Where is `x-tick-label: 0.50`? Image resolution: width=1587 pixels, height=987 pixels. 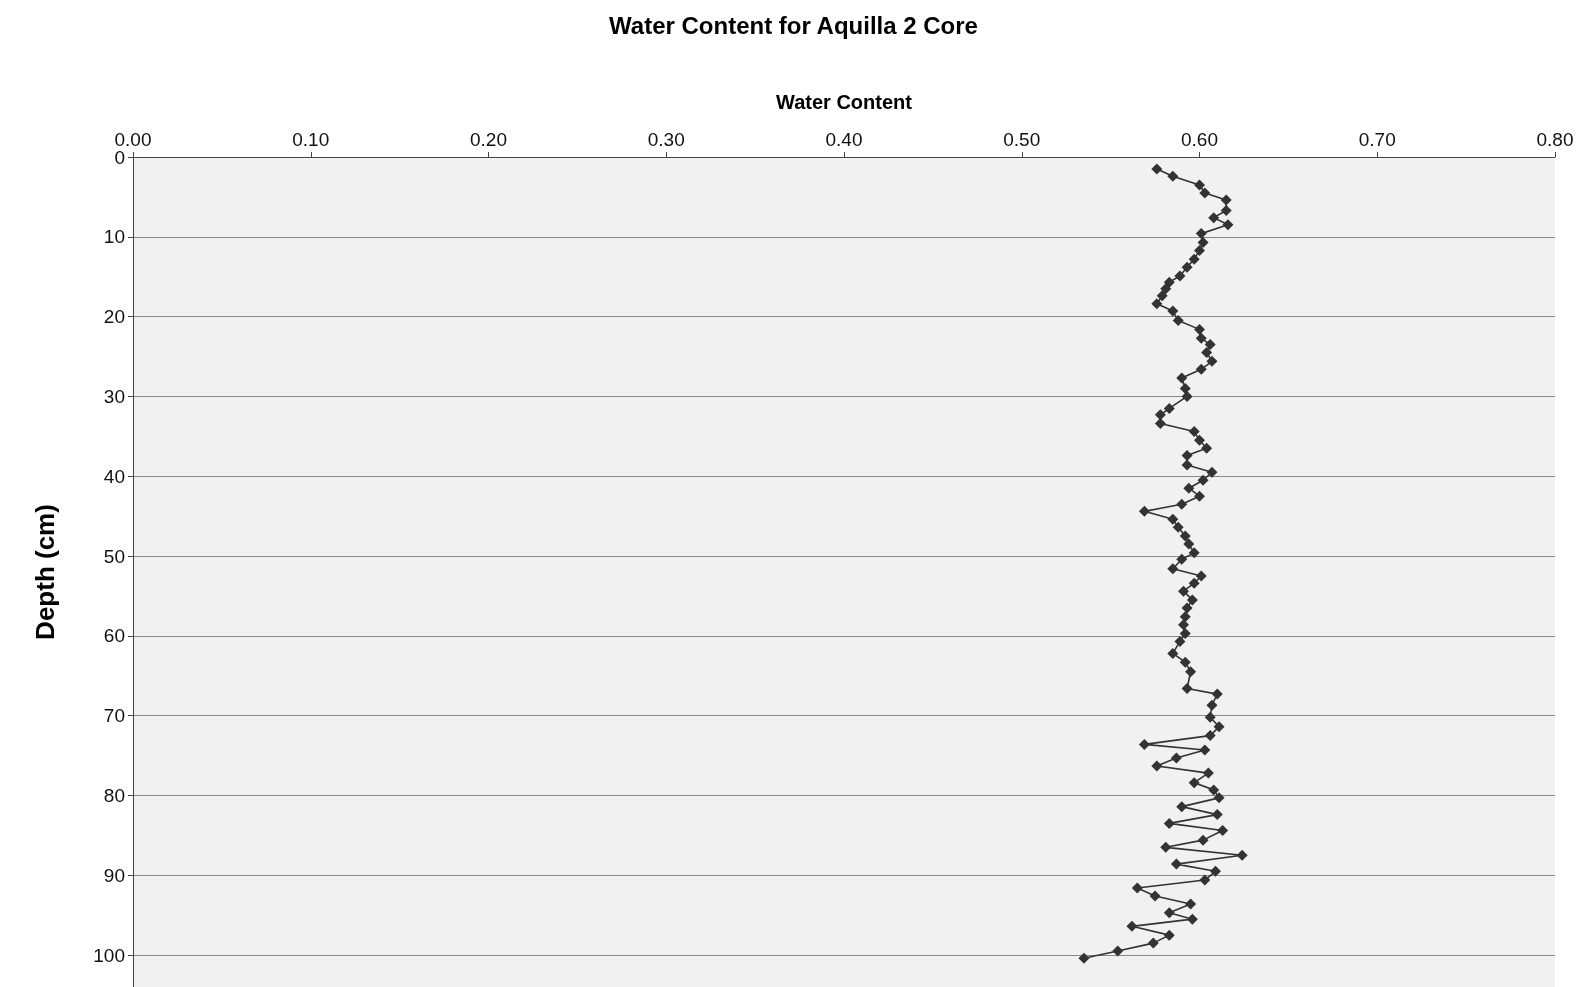 x-tick-label: 0.50 is located at coordinates (1022, 139).